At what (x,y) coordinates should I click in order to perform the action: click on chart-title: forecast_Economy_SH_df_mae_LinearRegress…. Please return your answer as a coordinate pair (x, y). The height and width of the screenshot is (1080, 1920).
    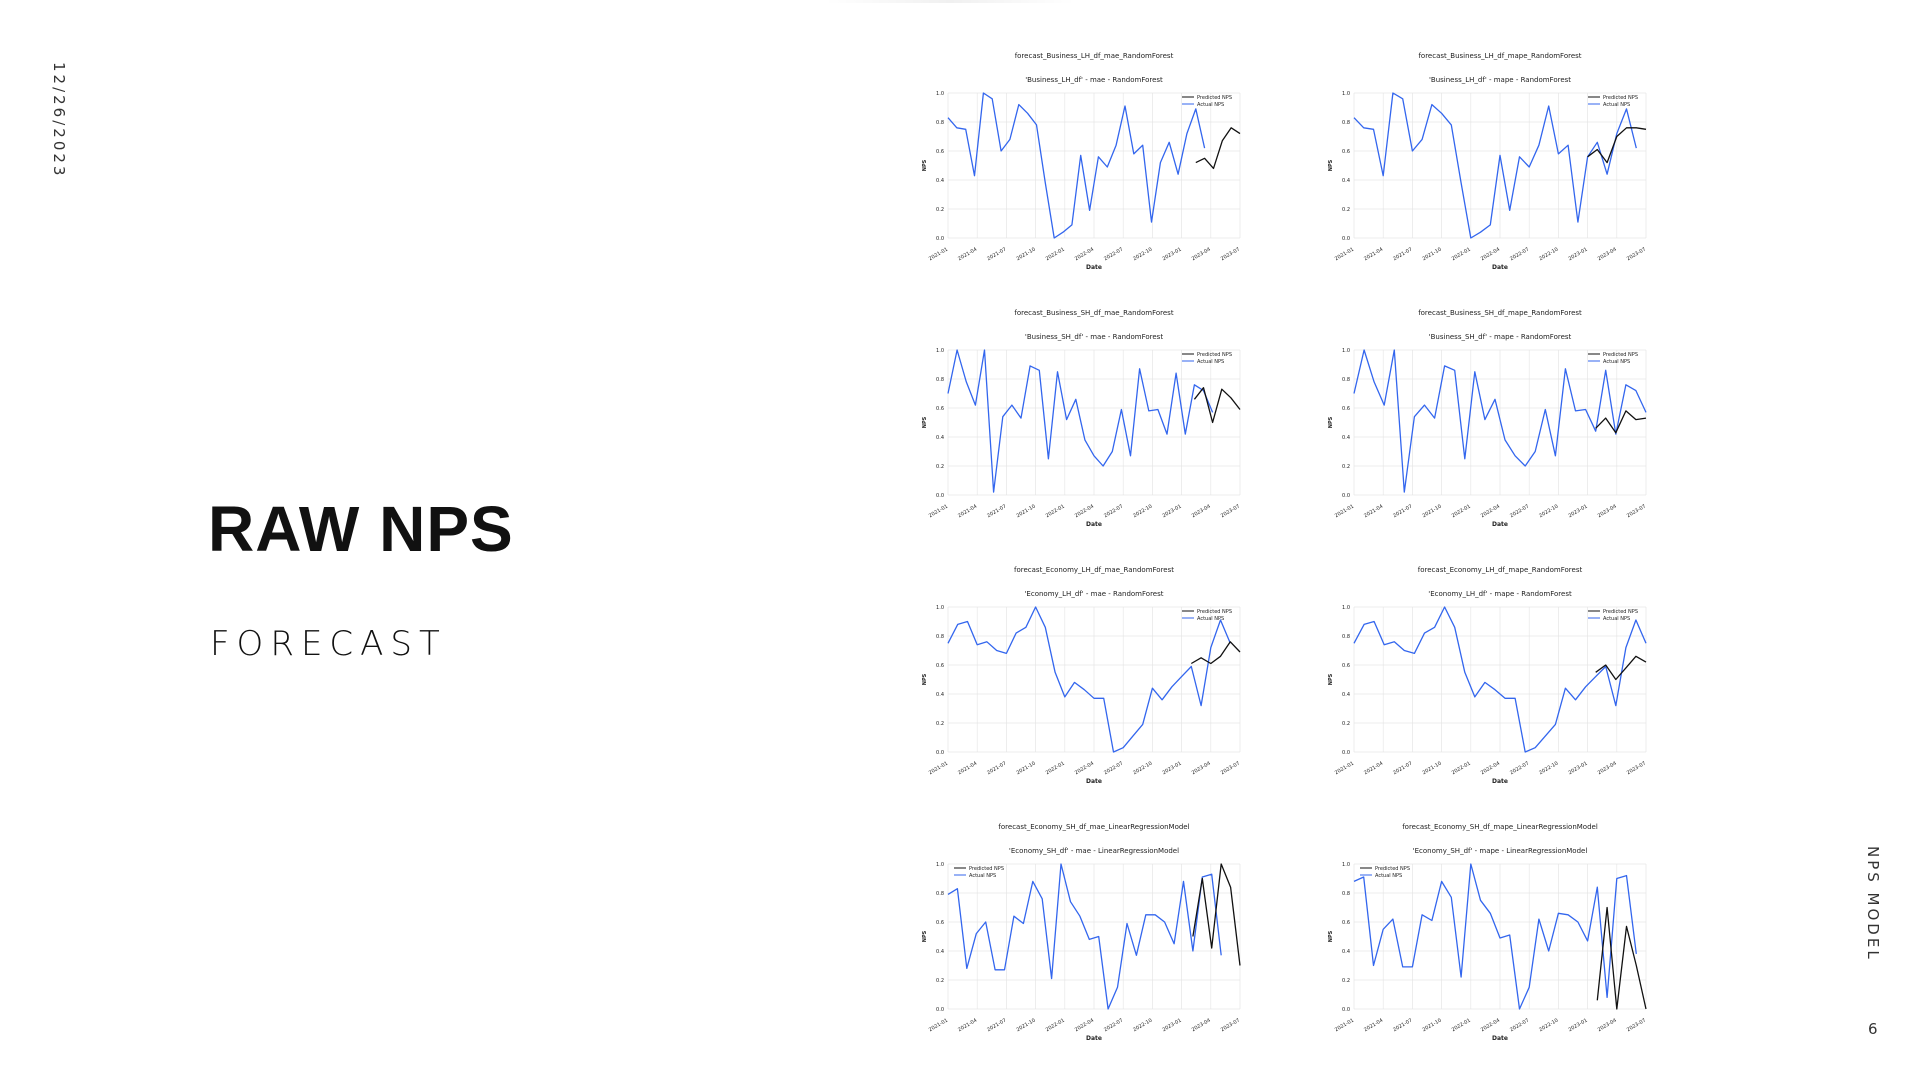
    Looking at the image, I should click on (1093, 827).